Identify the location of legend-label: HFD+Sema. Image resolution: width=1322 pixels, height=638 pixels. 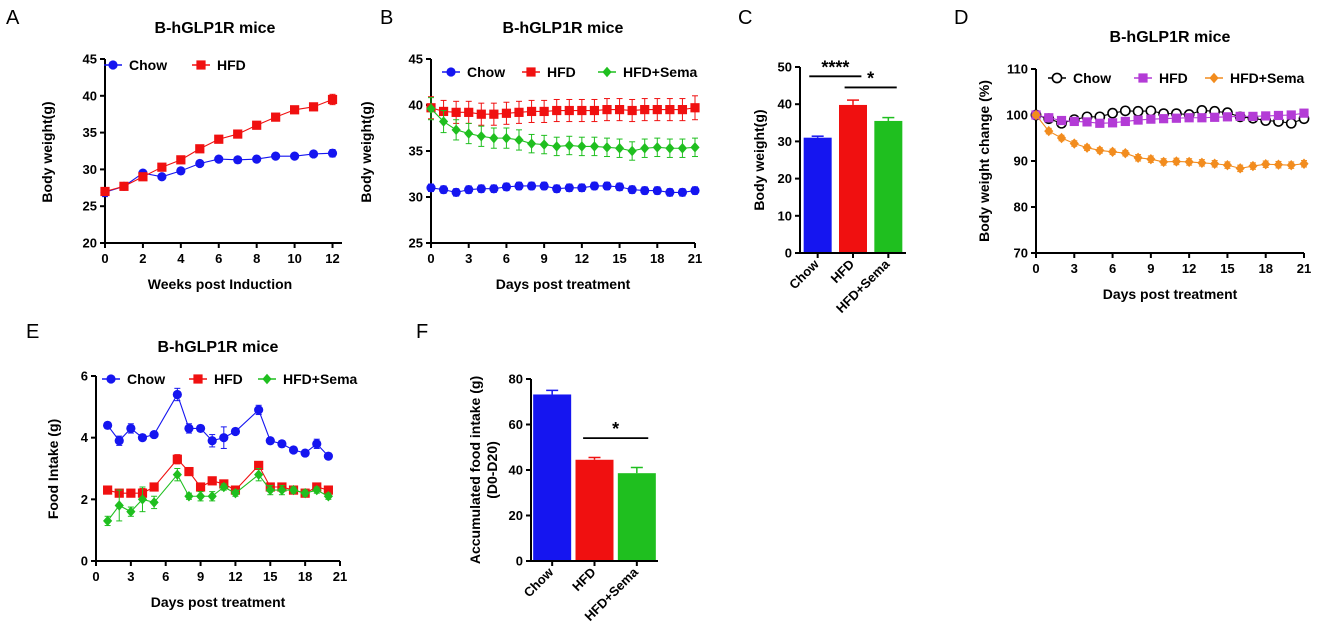
(1267, 78).